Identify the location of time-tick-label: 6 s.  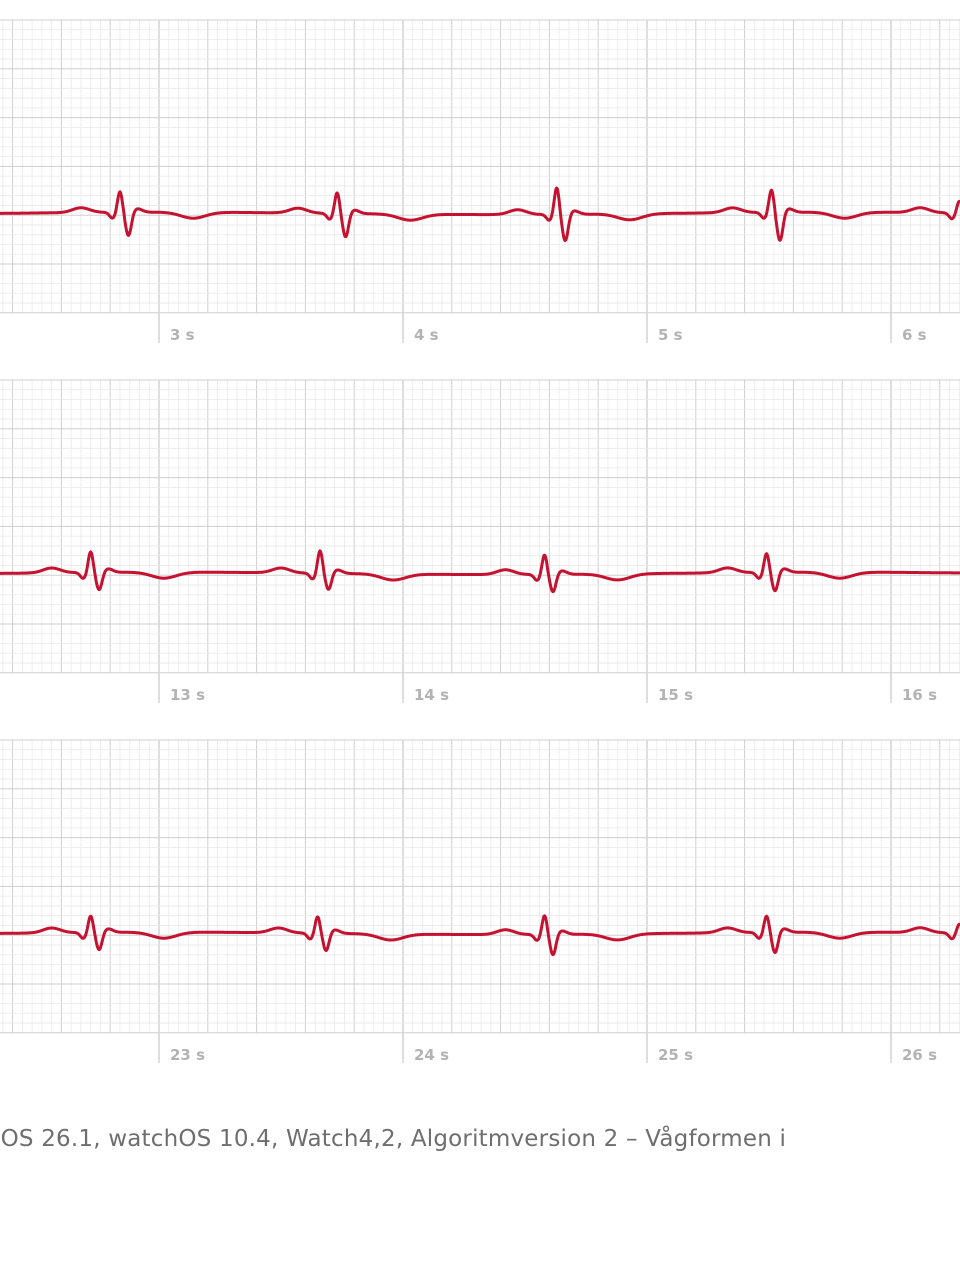
(914, 335).